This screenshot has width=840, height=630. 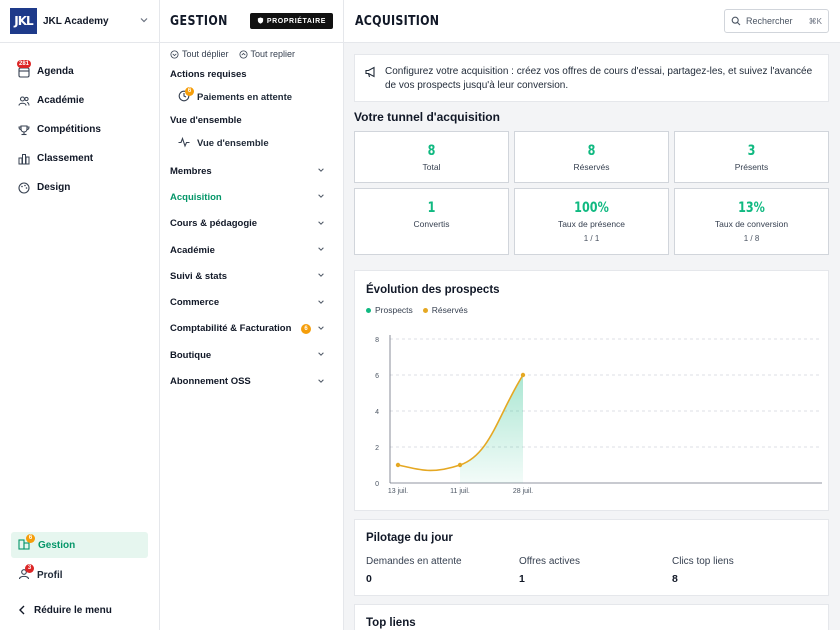 What do you see at coordinates (675, 579) in the screenshot?
I see `pilot-value: 8` at bounding box center [675, 579].